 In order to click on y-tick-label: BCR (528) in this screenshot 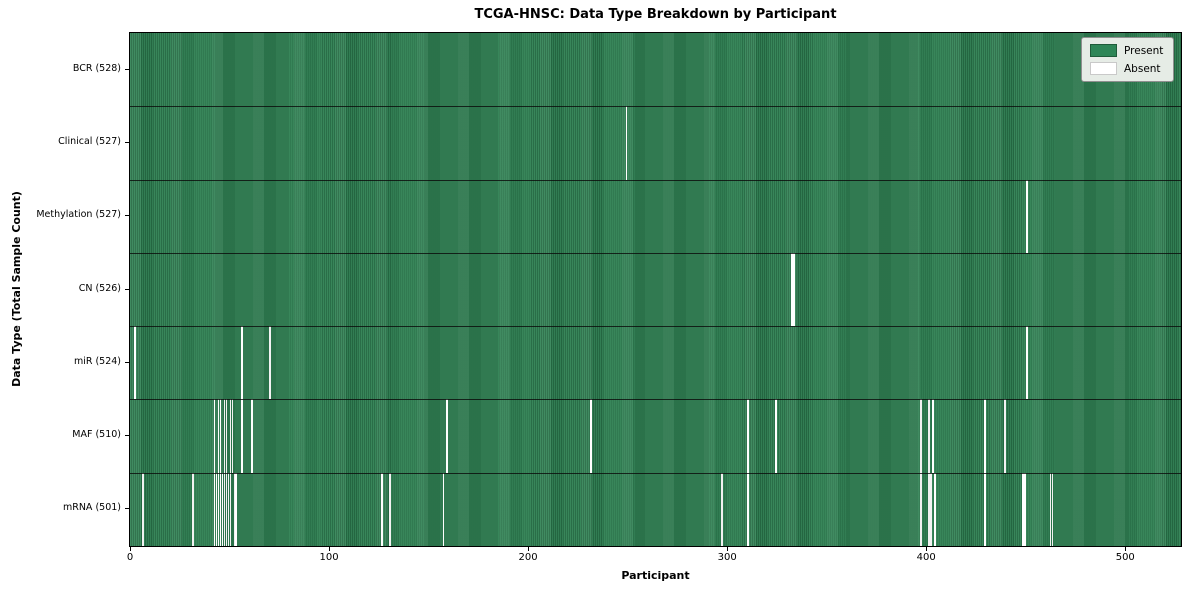, I will do `click(96, 68)`.